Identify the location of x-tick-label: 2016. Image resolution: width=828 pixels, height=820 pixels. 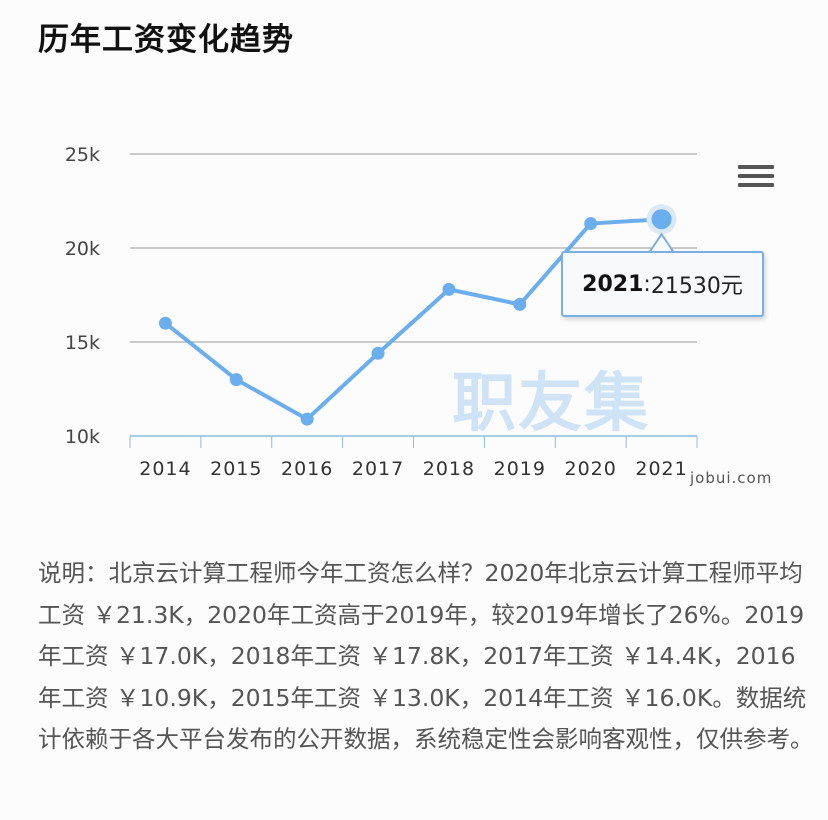
(307, 469).